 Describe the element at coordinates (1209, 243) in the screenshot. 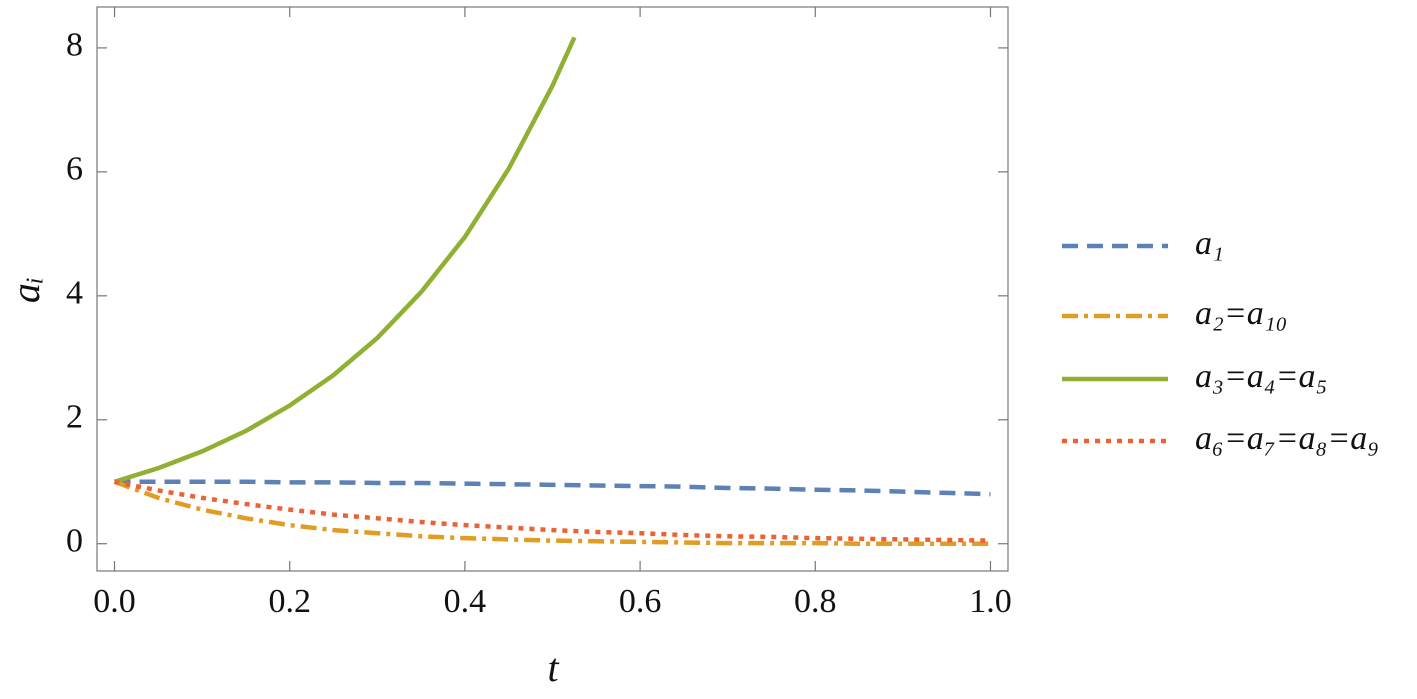

I see `legend-label: a₁` at that location.